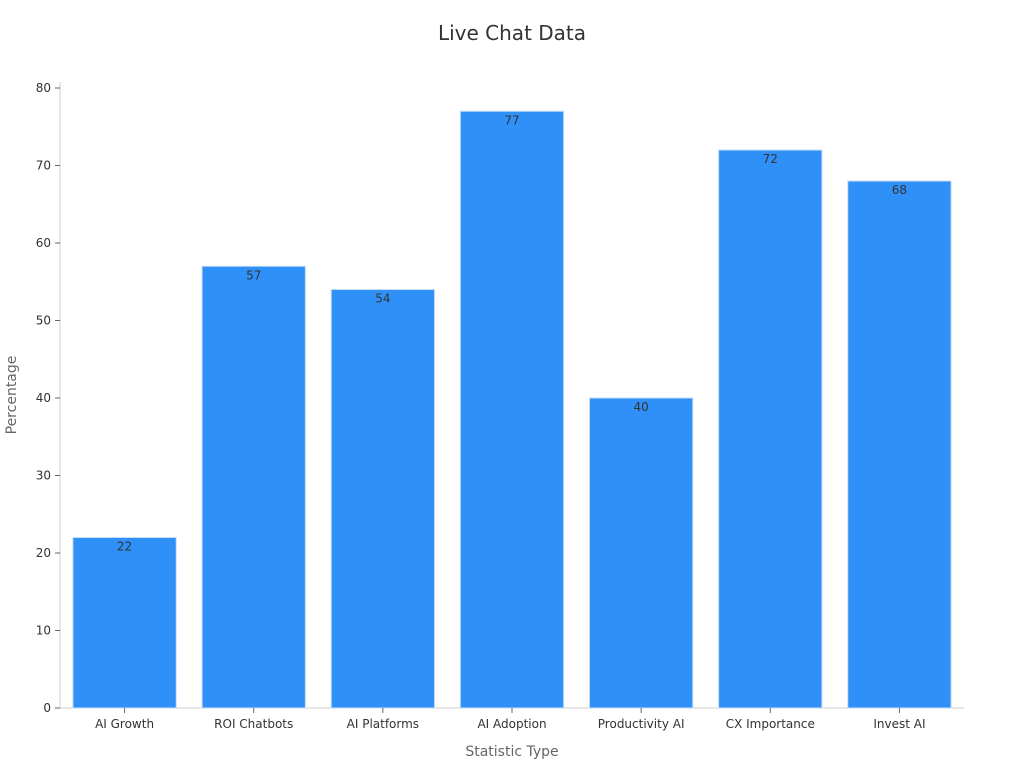 This screenshot has width=1024, height=768. Describe the element at coordinates (47, 708) in the screenshot. I see `y-tick-label: 0` at that location.